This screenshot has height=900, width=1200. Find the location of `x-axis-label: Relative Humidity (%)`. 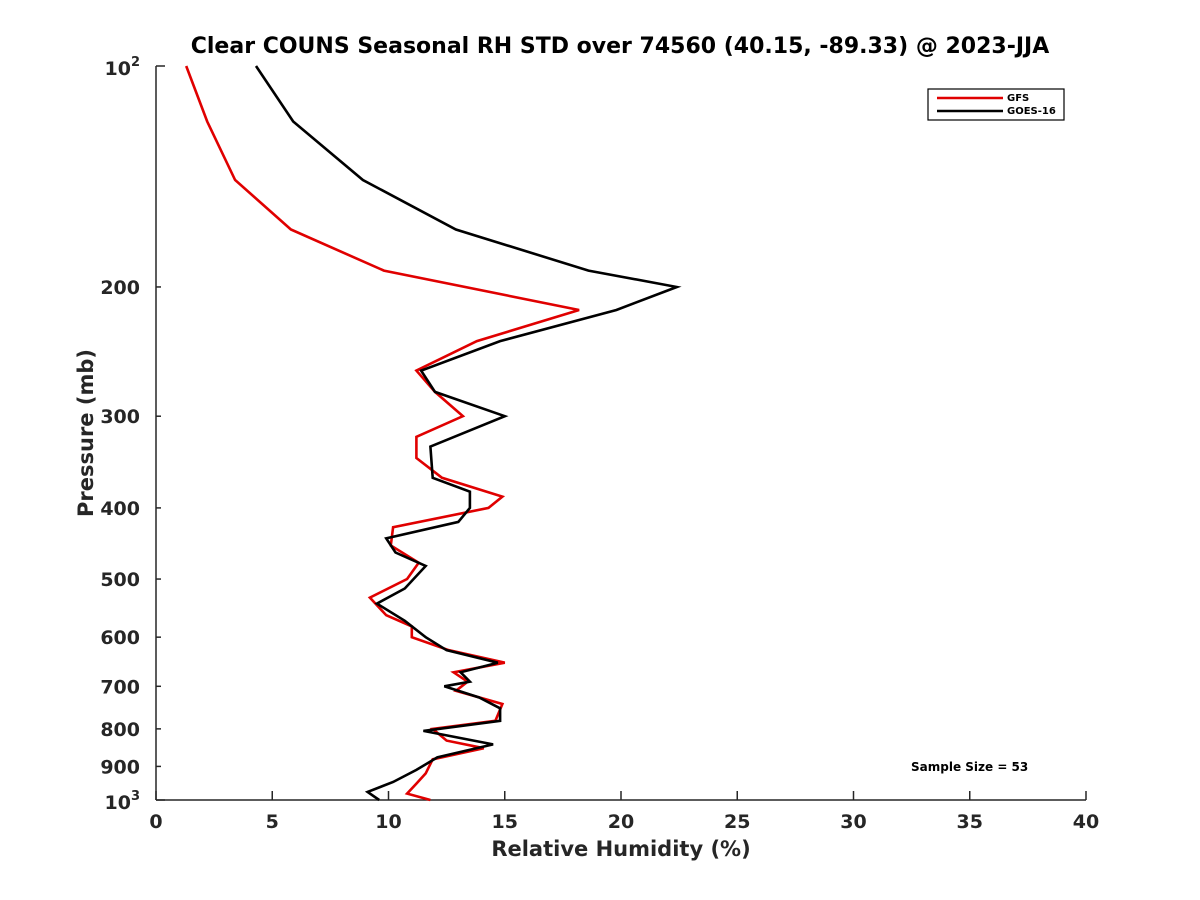

x-axis-label: Relative Humidity (%) is located at coordinates (620, 849).